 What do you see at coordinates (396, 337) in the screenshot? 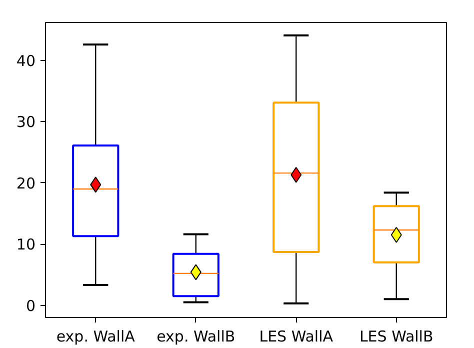
I see `x-tick-label: LES WallB` at bounding box center [396, 337].